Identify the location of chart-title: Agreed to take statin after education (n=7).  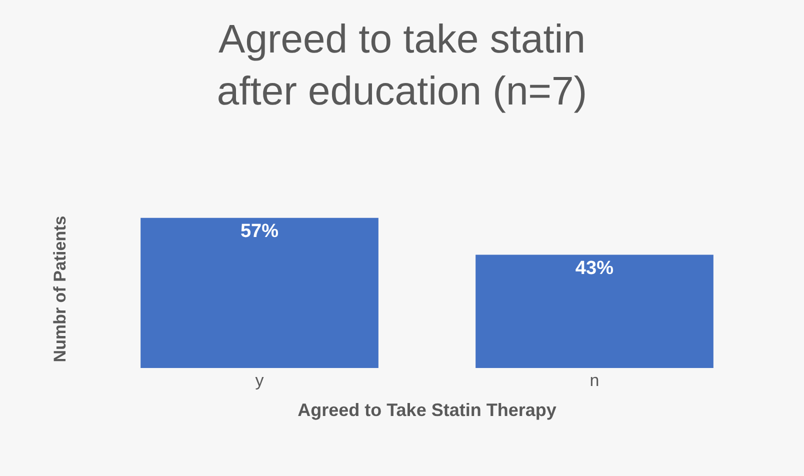
(402, 65).